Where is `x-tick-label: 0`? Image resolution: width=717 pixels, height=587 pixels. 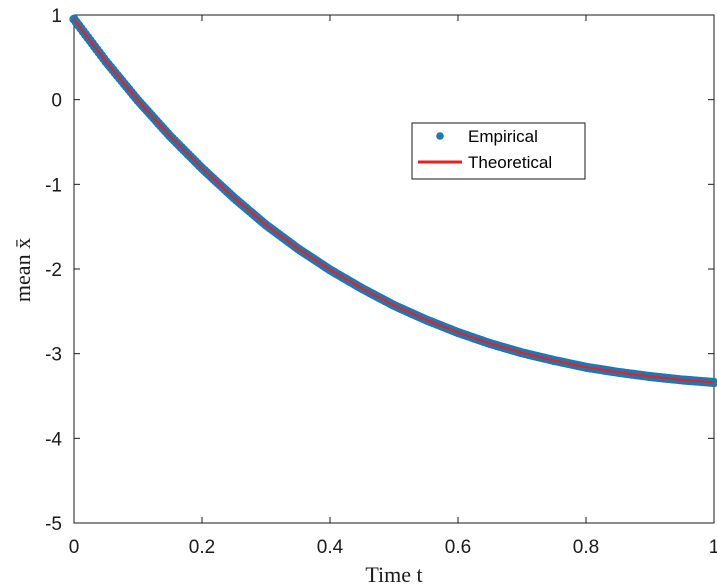
x-tick-label: 0 is located at coordinates (74, 547).